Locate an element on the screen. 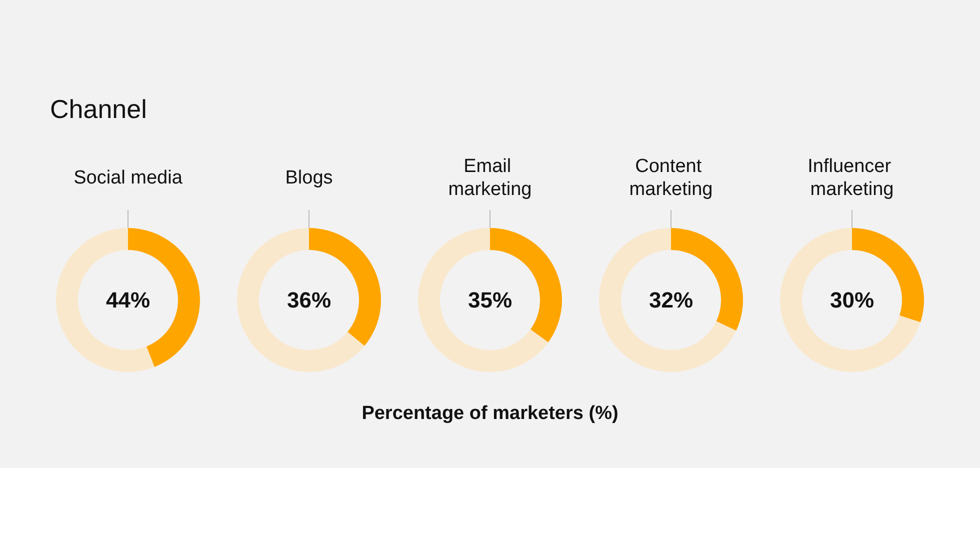  slice-label: Blogs is located at coordinates (309, 178).